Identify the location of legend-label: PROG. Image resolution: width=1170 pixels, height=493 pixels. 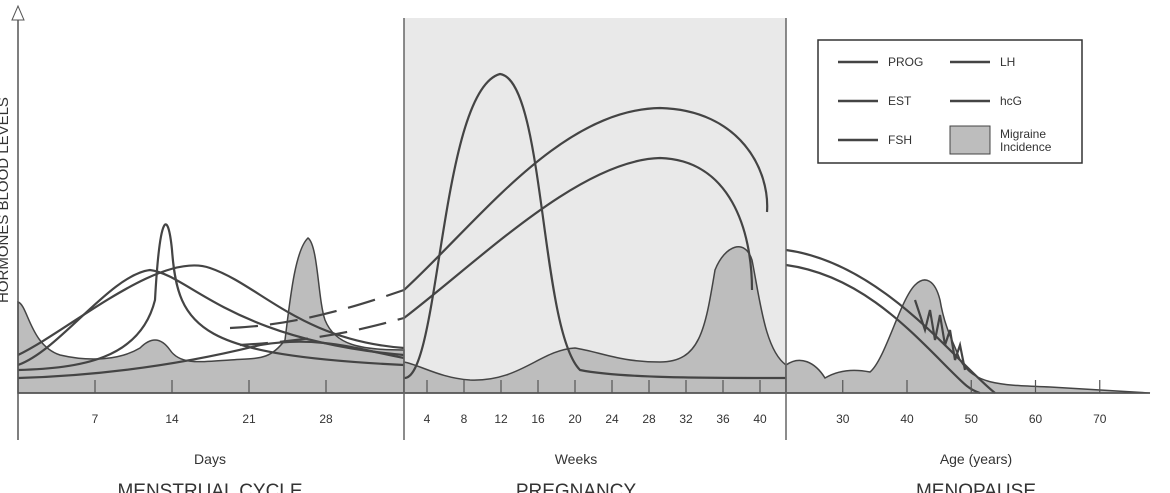
(905, 62).